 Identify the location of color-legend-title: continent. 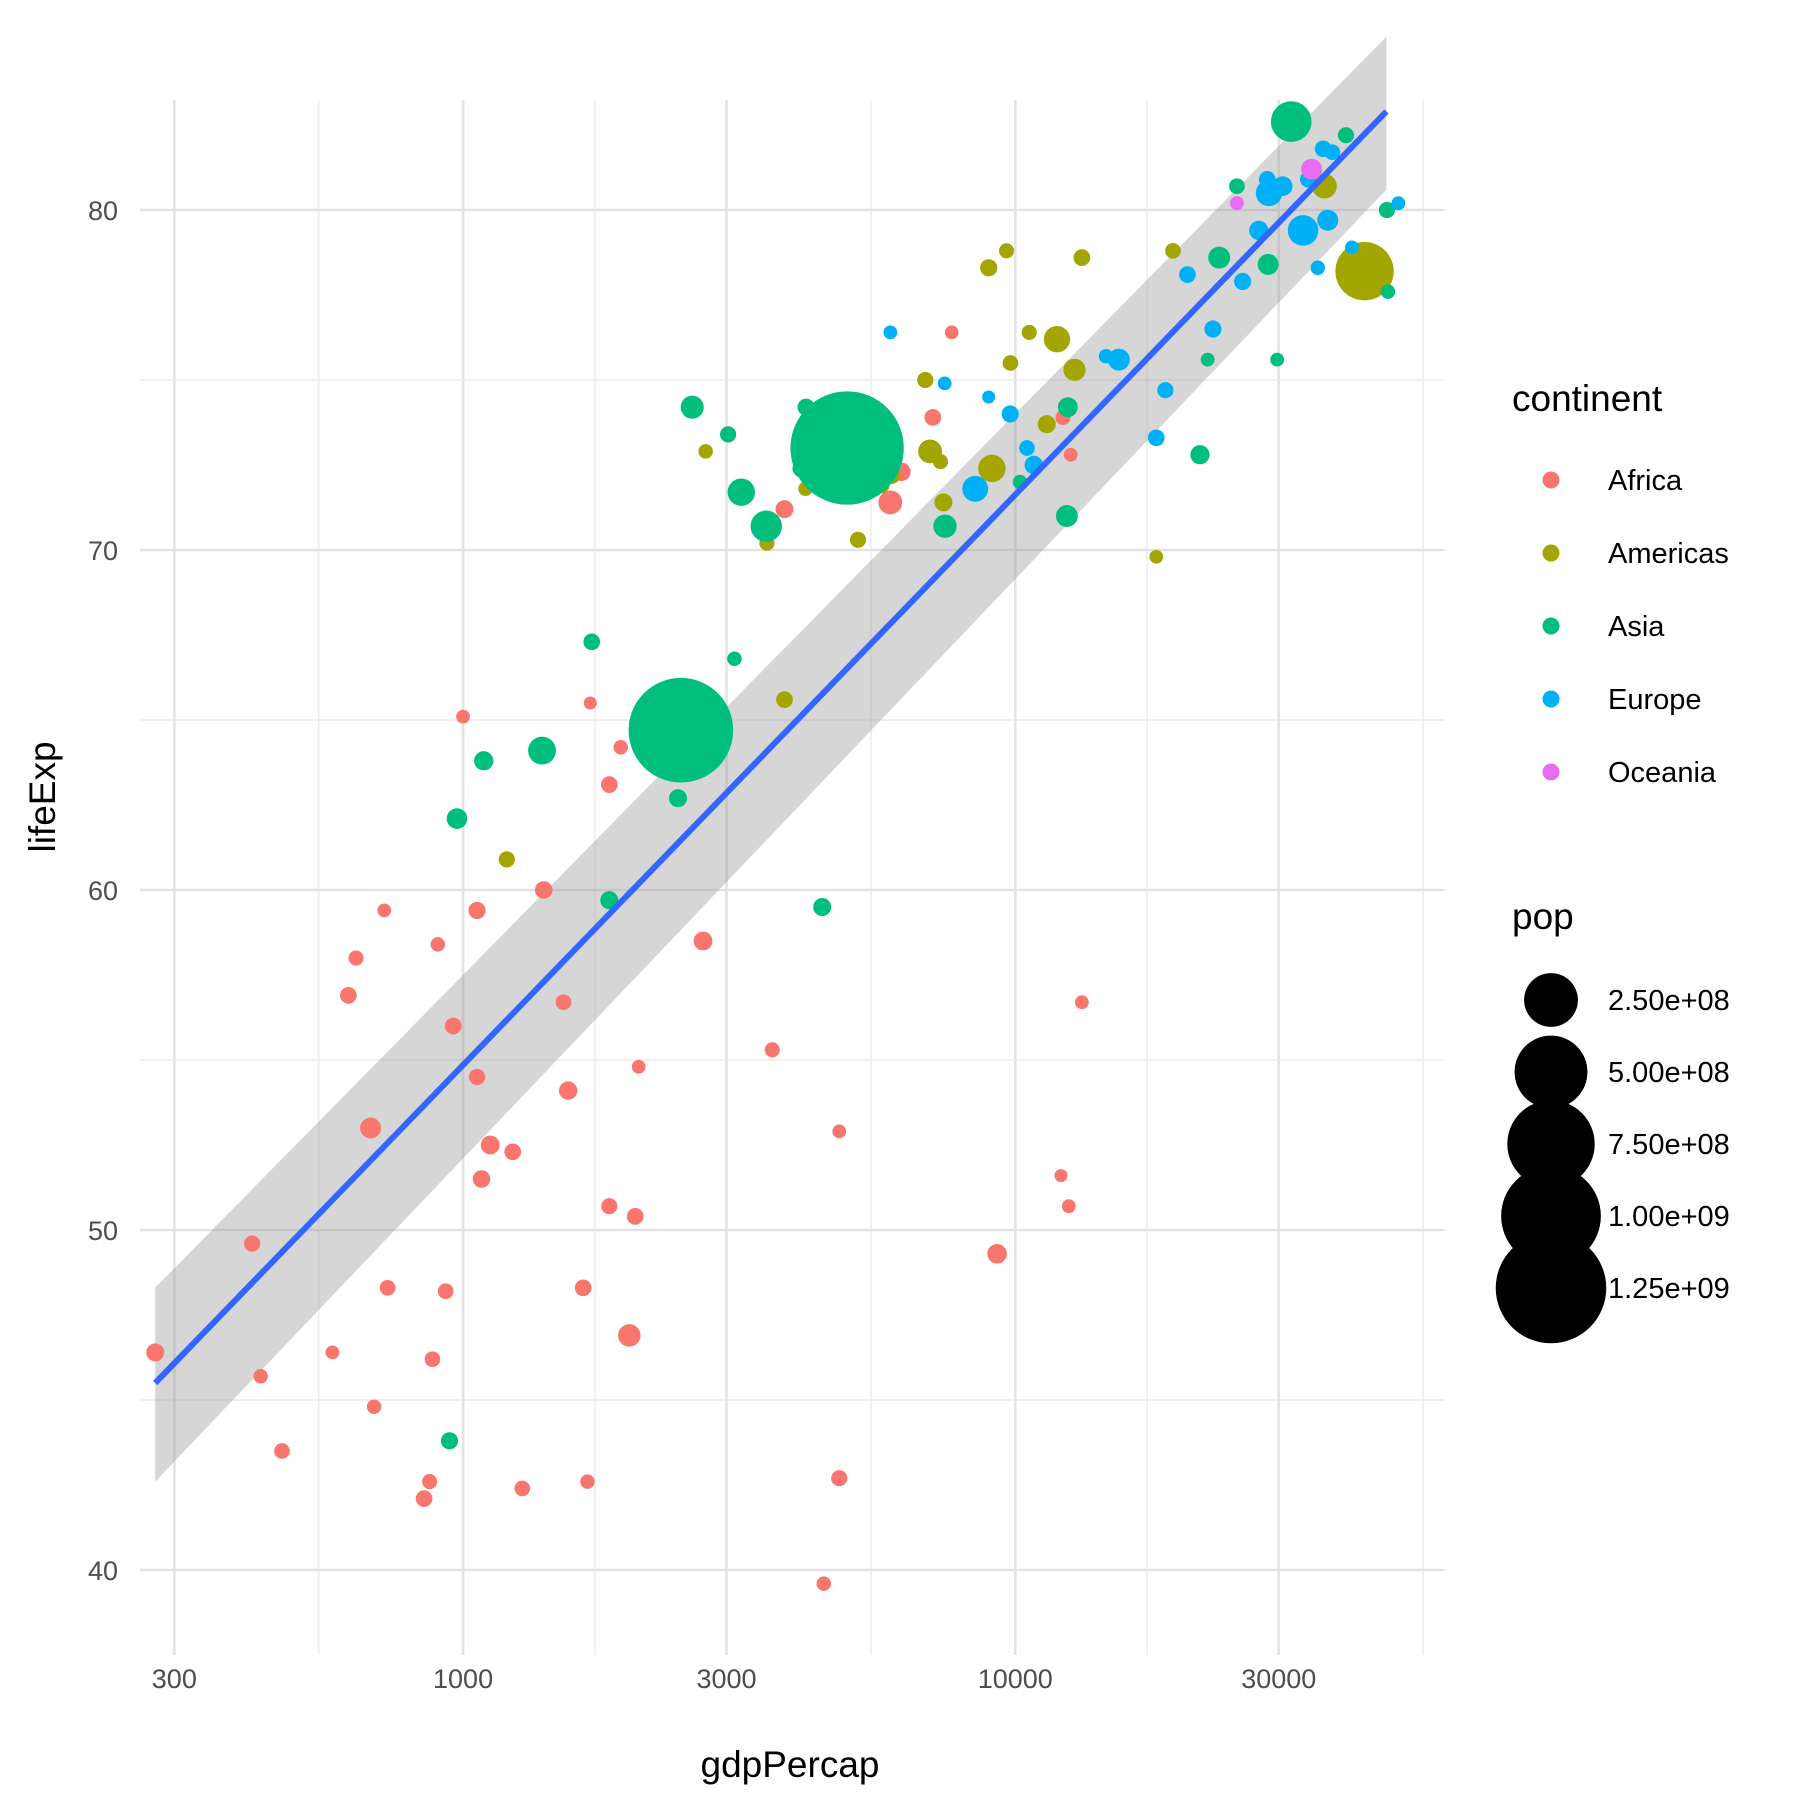
(1587, 398).